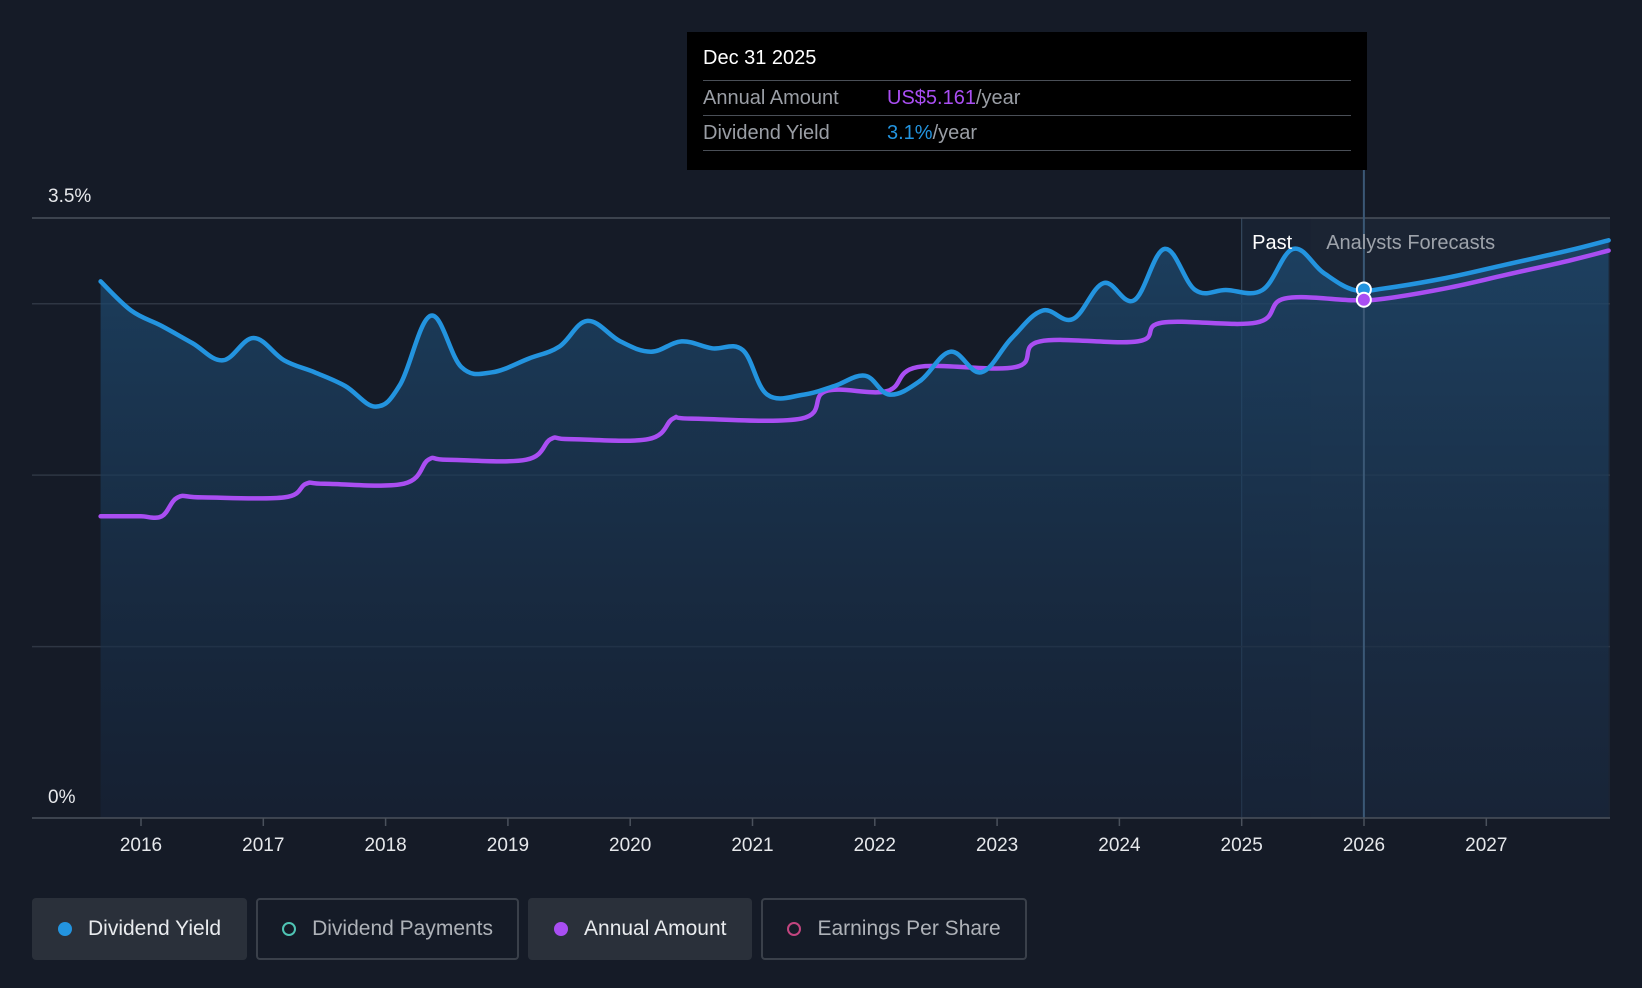  Describe the element at coordinates (69, 196) in the screenshot. I see `y-tick-label: 3.5%` at that location.